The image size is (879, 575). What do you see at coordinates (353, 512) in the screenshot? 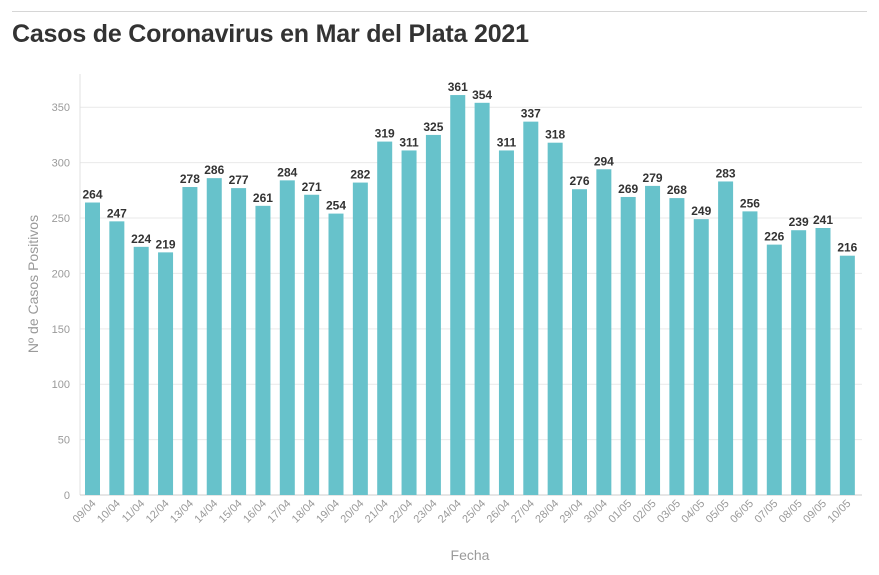
I see `x-tick-label: 20/04` at bounding box center [353, 512].